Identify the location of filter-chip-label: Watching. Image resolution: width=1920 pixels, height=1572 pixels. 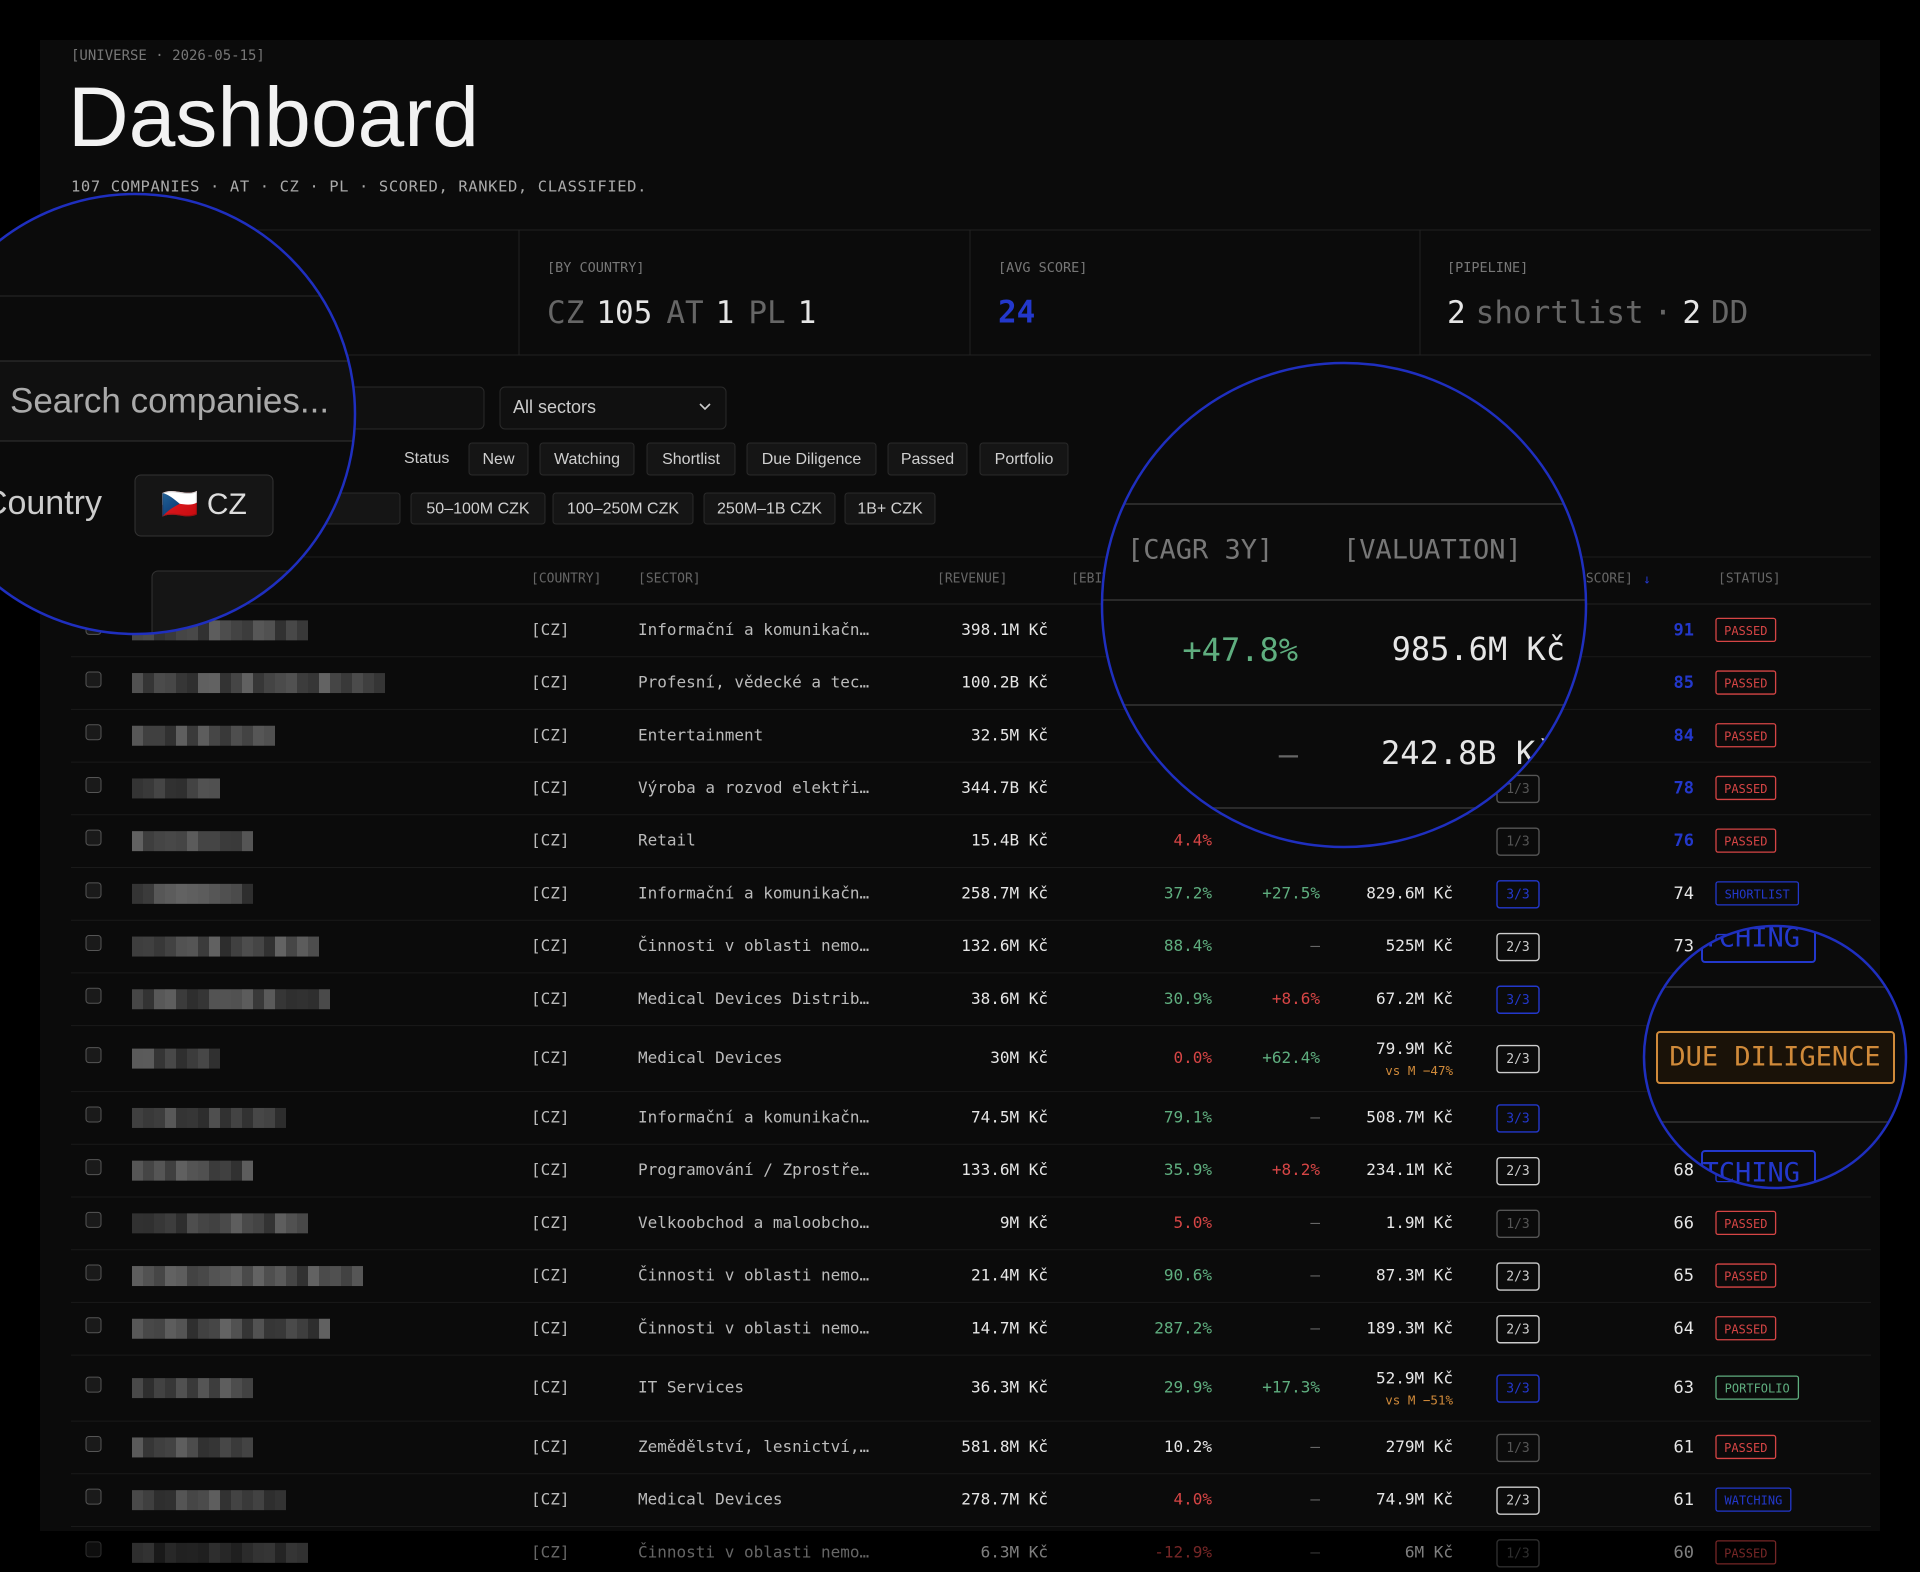
(587, 459).